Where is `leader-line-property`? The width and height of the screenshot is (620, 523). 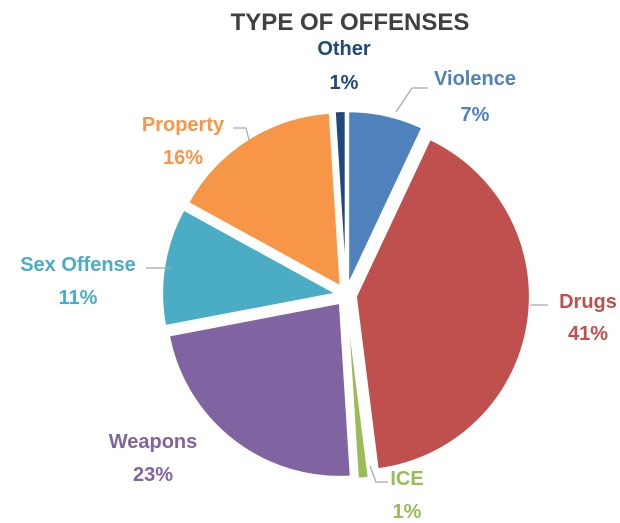
leader-line-property is located at coordinates (241, 134).